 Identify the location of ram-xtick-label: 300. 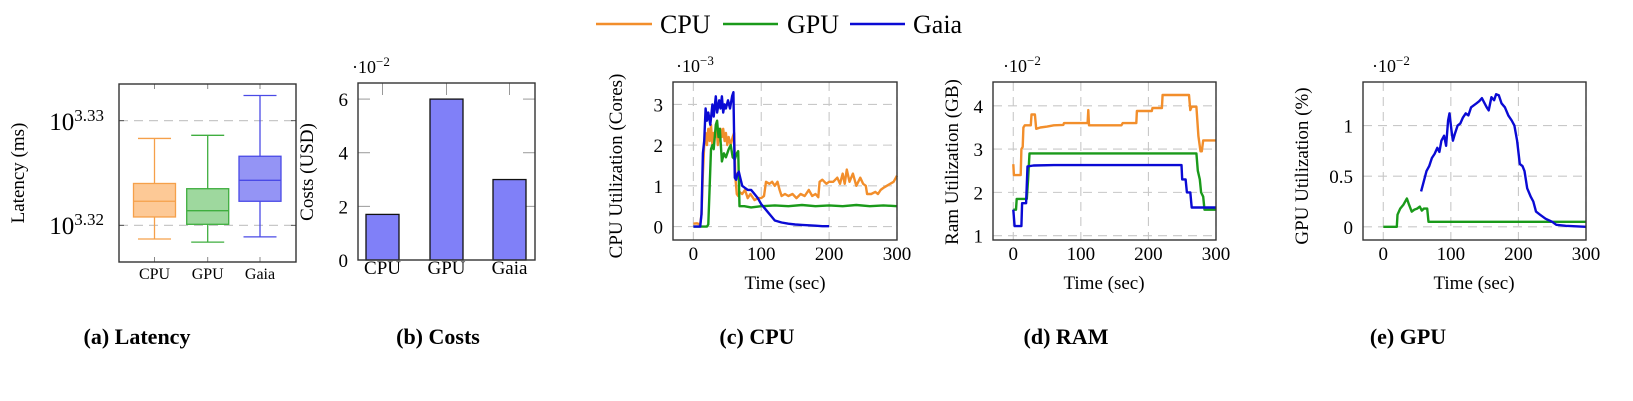
(1216, 254).